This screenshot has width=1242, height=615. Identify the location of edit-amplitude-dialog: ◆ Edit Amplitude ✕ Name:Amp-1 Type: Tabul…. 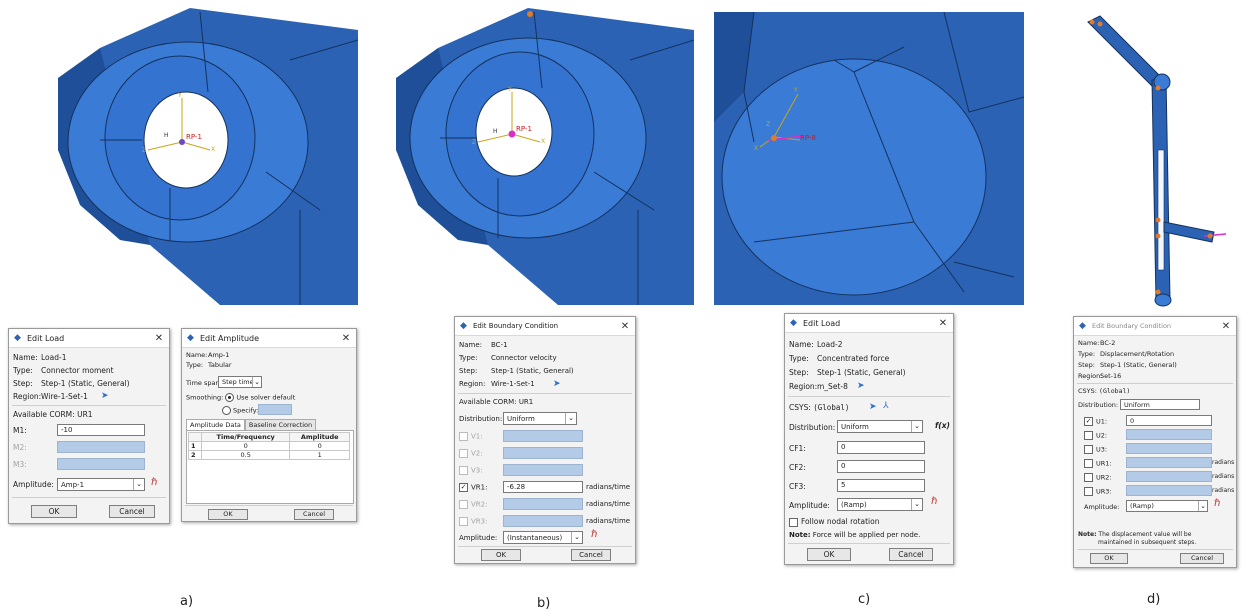
(269, 425).